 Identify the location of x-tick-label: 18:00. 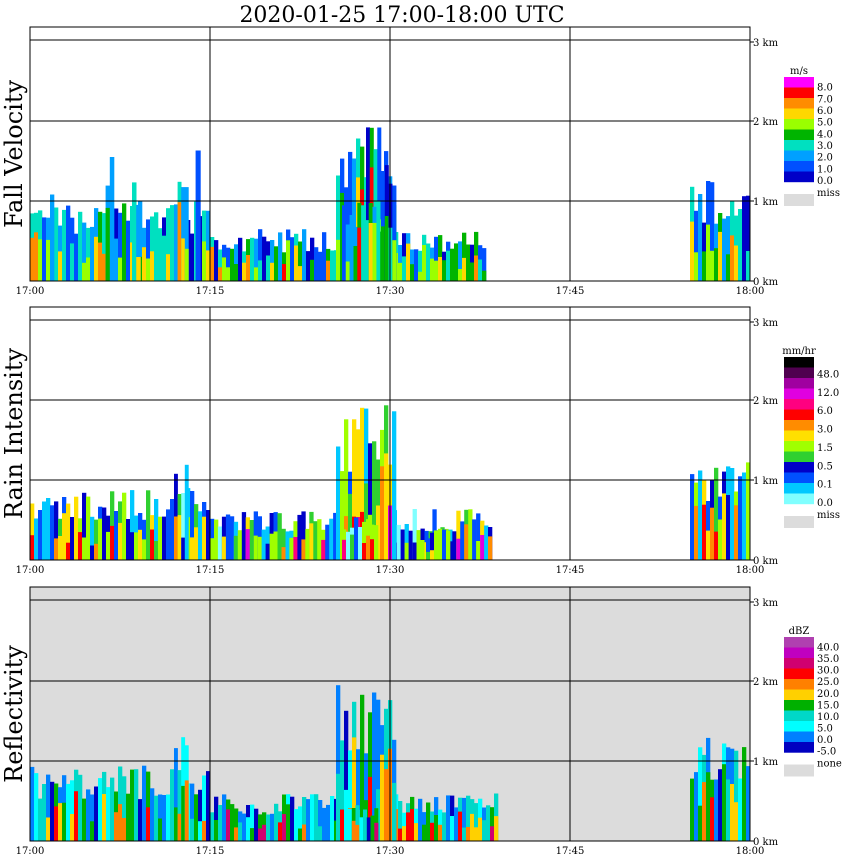
(750, 291).